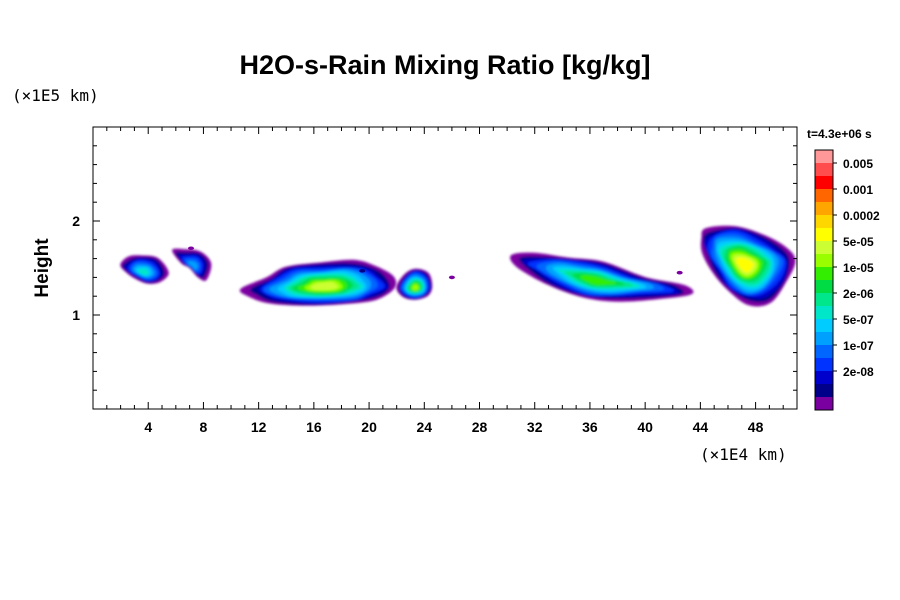  I want to click on x-tick-label: 12, so click(259, 427).